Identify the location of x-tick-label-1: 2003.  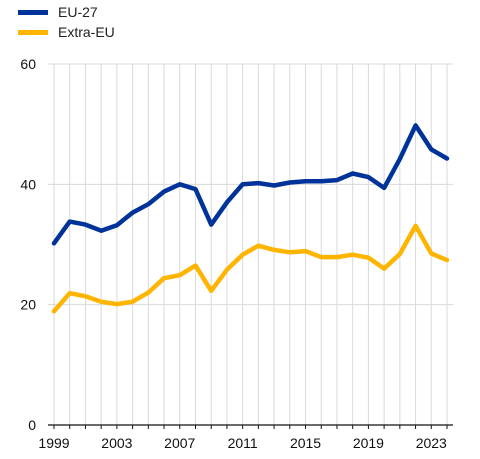
(116, 443).